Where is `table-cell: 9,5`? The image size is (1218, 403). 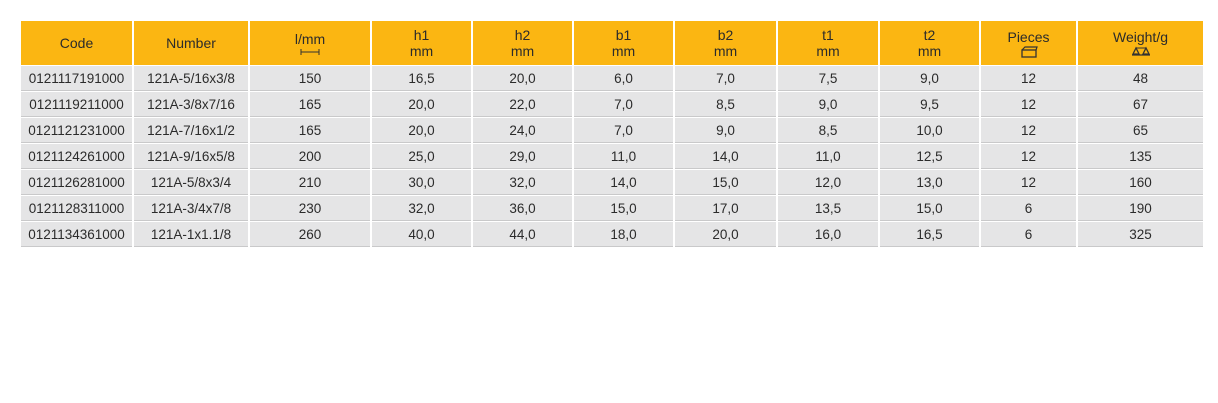
table-cell: 9,5 is located at coordinates (929, 104).